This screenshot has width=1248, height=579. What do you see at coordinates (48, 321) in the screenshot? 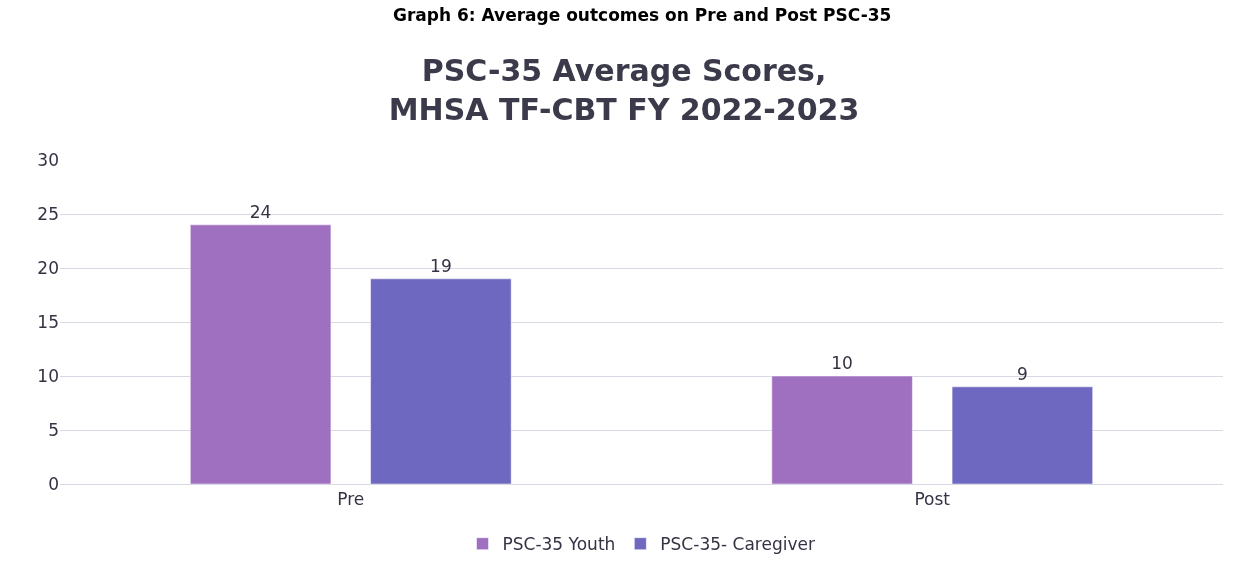
I see `y-tick-label: 15` at bounding box center [48, 321].